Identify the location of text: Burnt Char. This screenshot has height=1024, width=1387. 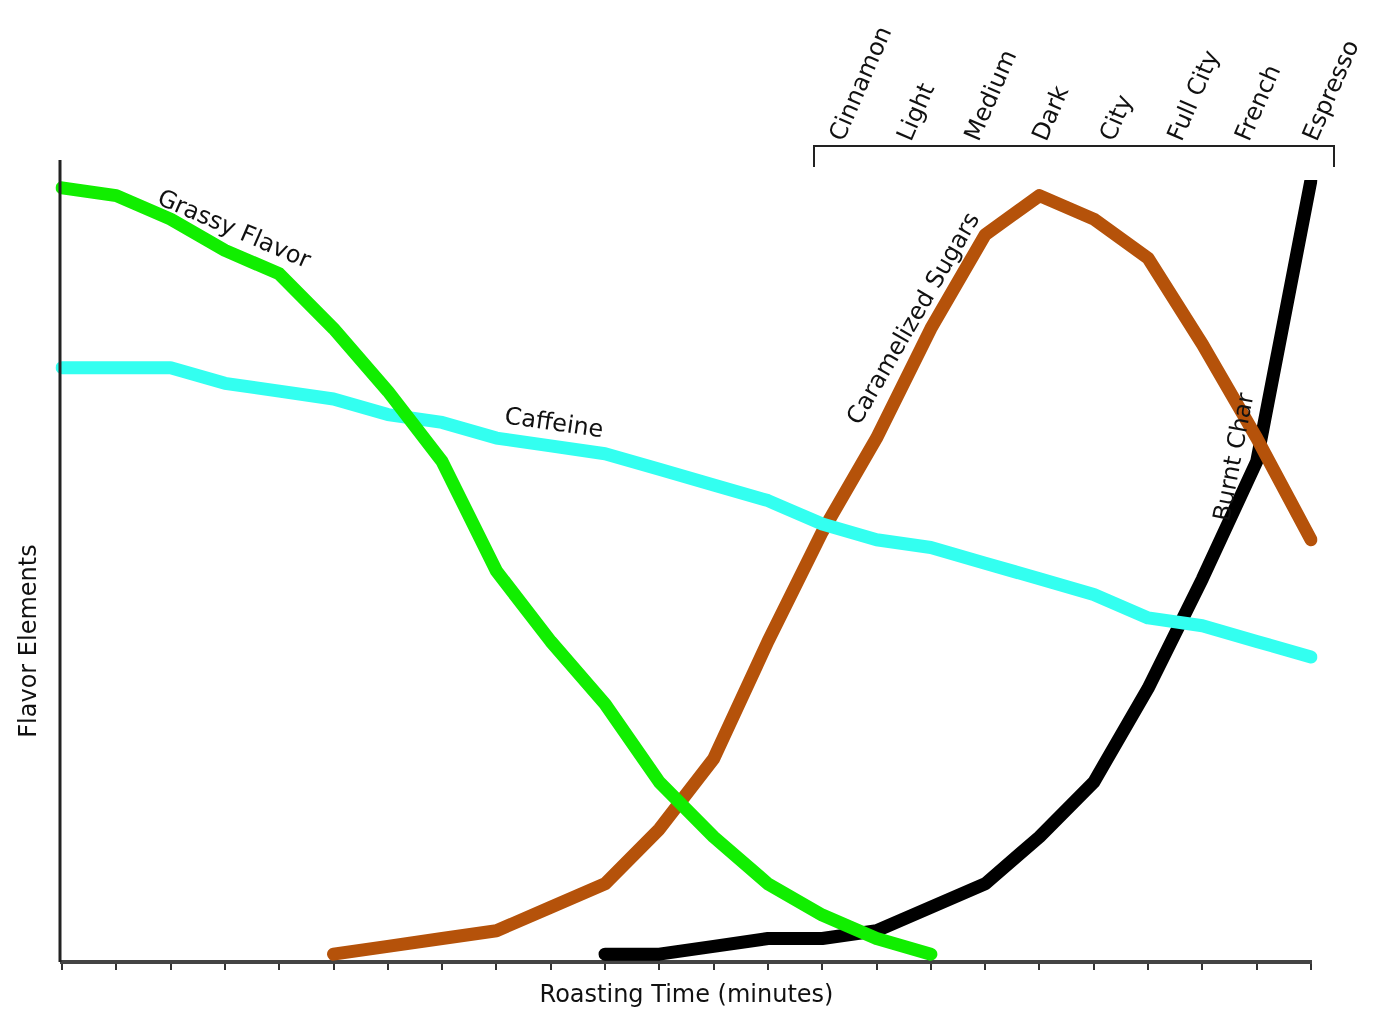
(1233, 457).